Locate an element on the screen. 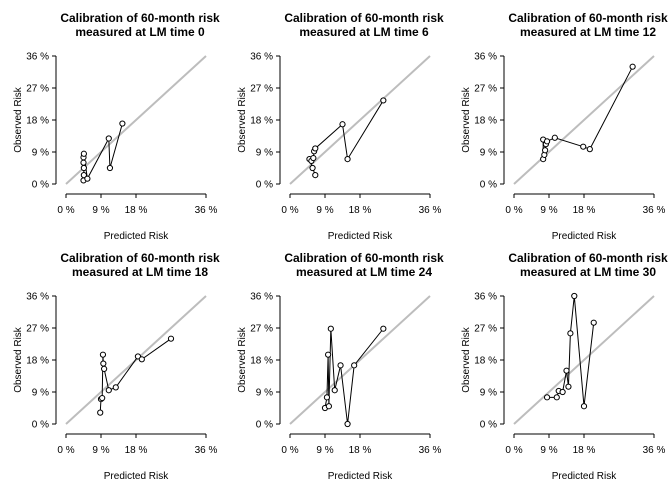 Image resolution: width=672 pixels, height=480 pixels. chart-title-line-2: measured at LM time 12 is located at coordinates (588, 32).